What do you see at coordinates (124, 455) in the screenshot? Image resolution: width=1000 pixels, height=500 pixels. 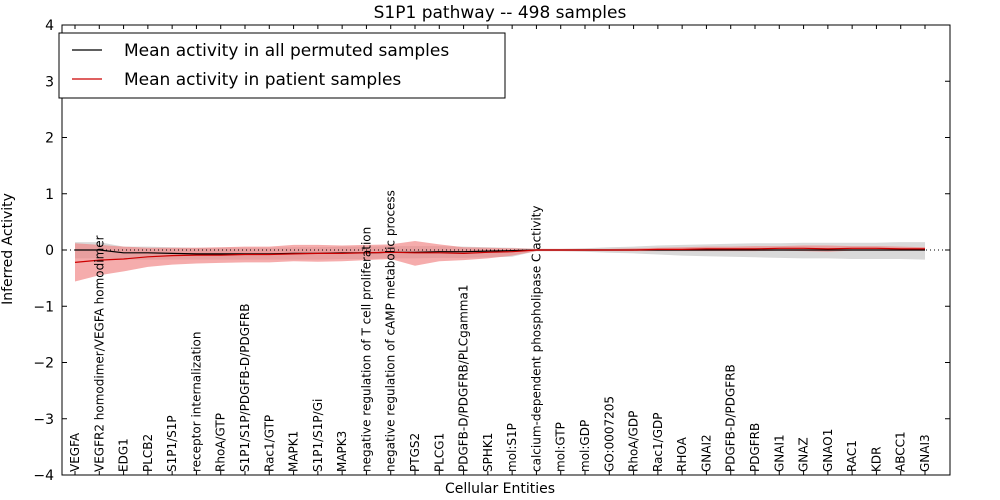 I see `x-tick-label: EDG1` at bounding box center [124, 455].